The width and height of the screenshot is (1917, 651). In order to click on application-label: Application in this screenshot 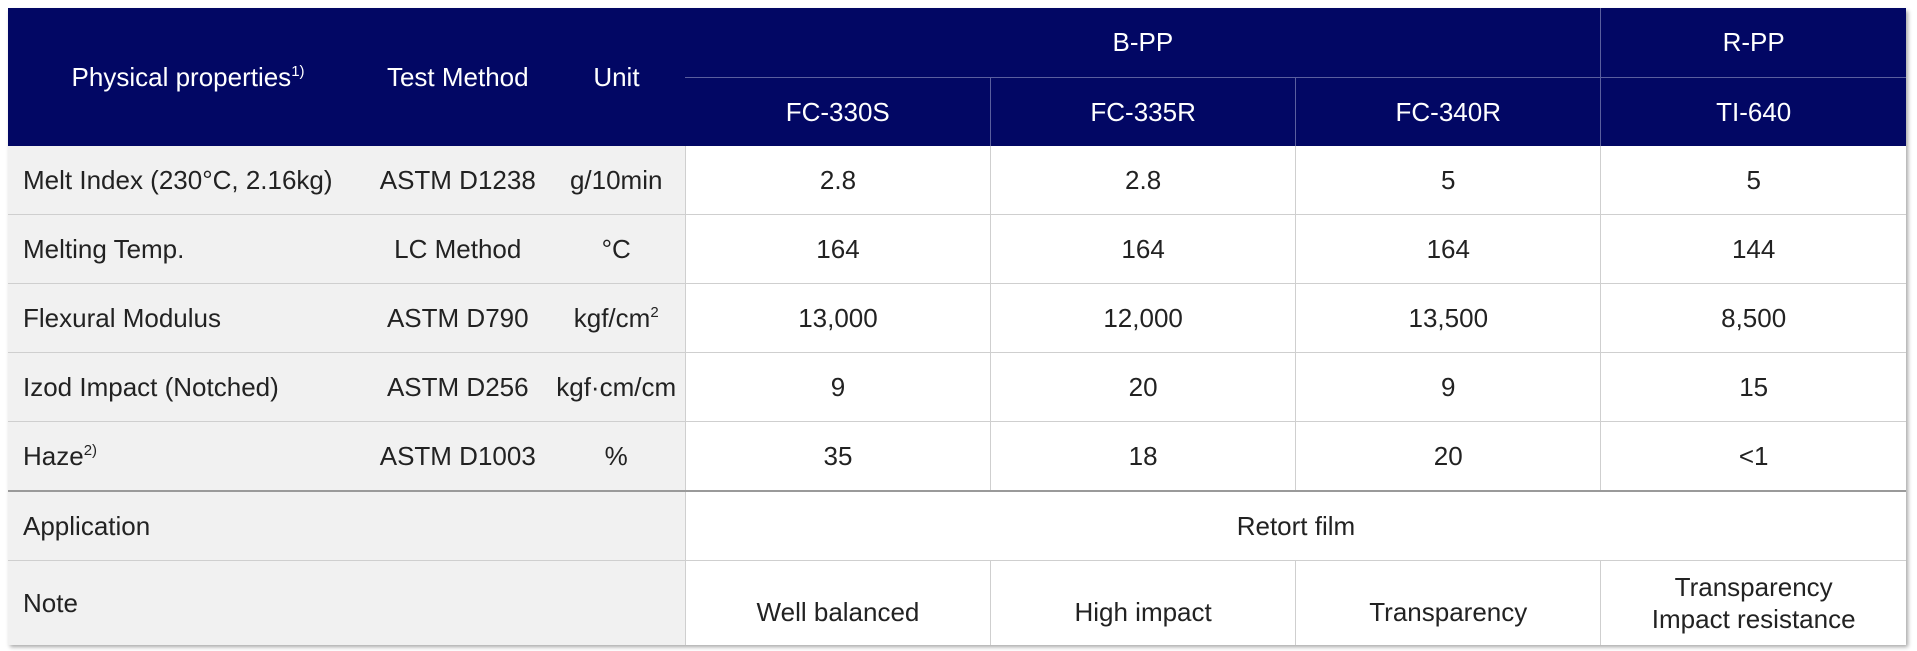, I will do `click(347, 526)`.